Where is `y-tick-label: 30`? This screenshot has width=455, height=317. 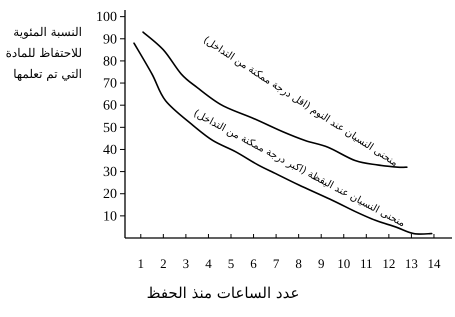
y-tick-label: 30 is located at coordinates (110, 172).